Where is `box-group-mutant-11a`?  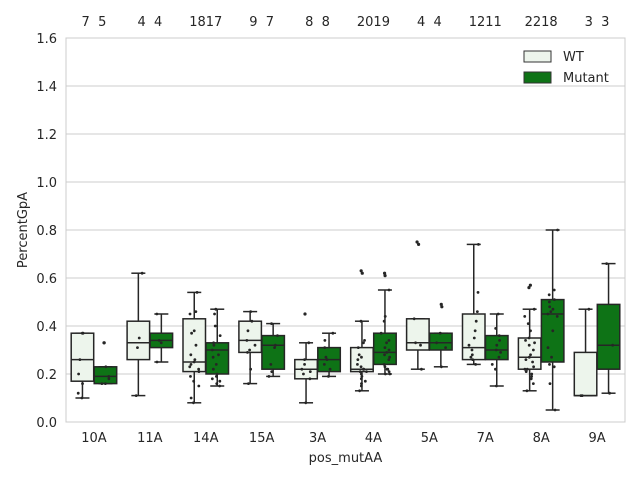
box-group-mutant-11a is located at coordinates (161, 338).